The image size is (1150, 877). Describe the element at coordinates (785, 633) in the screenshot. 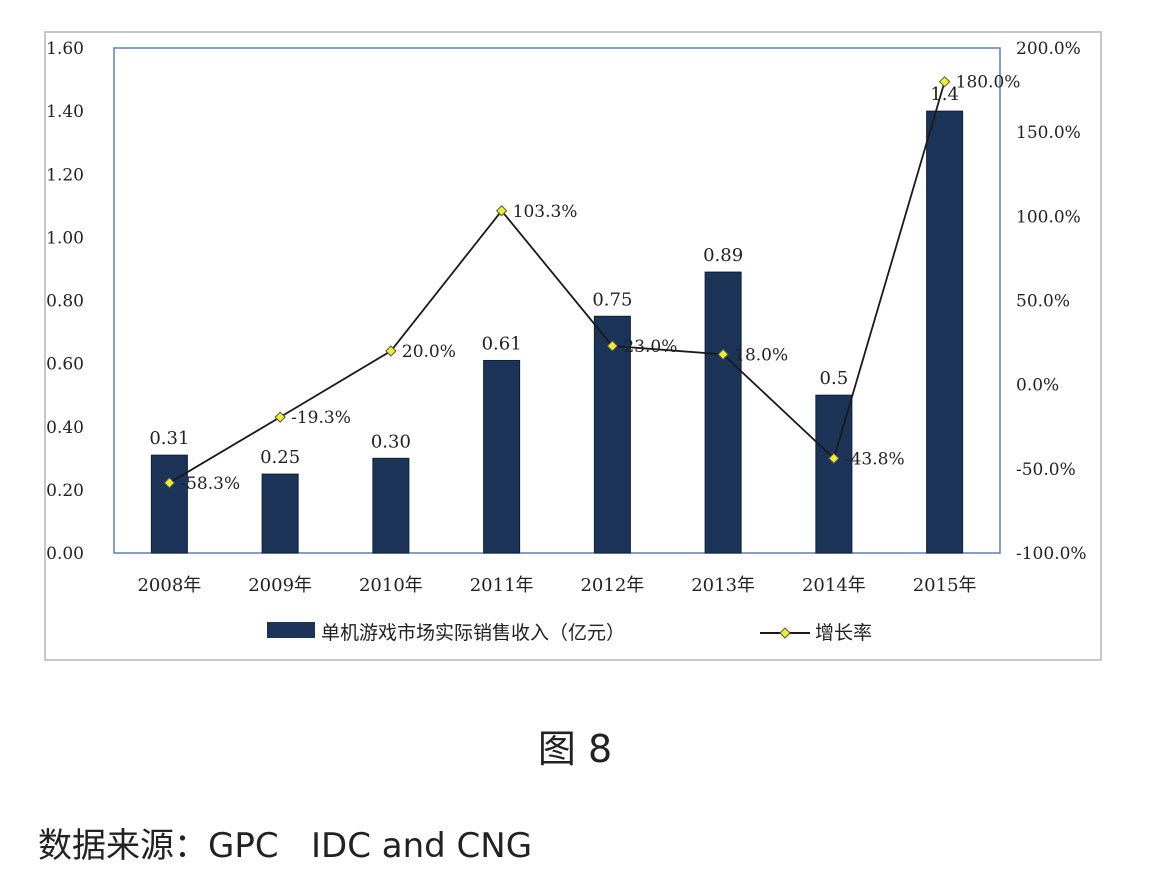

I see `legend-line-marker` at that location.